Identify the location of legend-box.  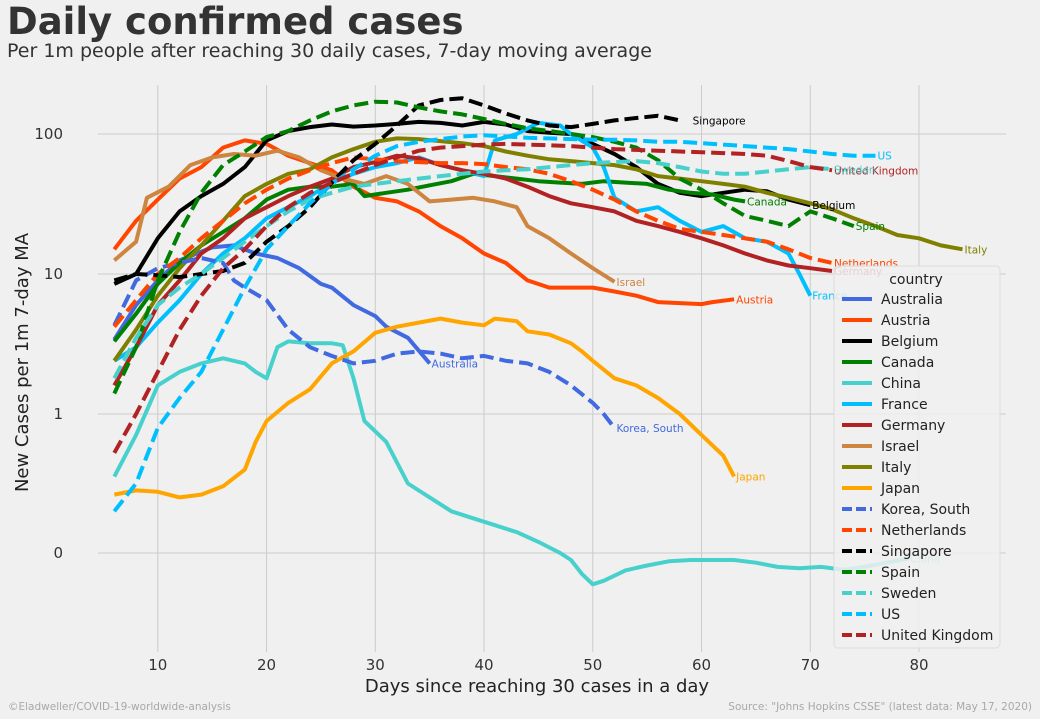
(917, 457).